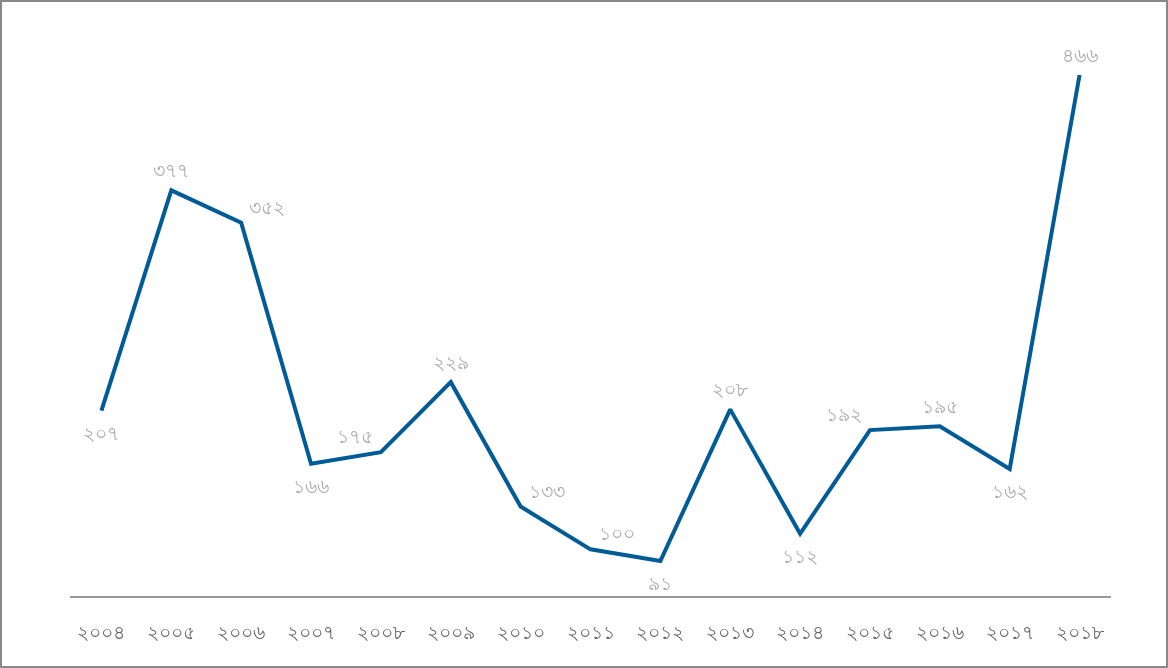 The image size is (1168, 668). Describe the element at coordinates (1080, 55) in the screenshot. I see `data-label: ৪৬৬` at that location.